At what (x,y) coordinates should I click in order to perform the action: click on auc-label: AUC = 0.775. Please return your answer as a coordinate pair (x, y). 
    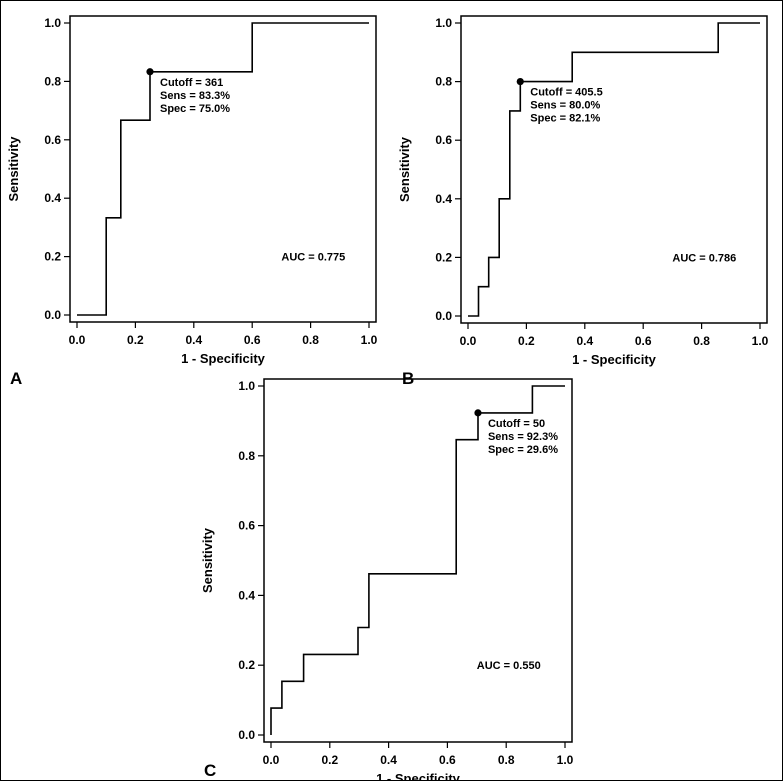
    Looking at the image, I should click on (313, 258).